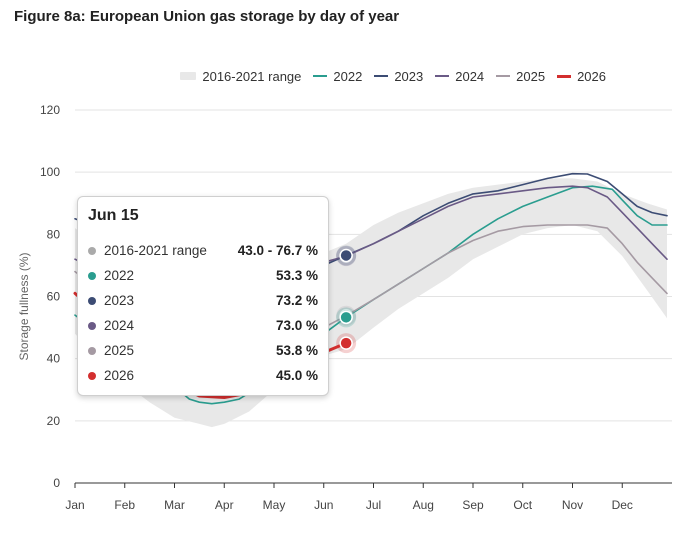 The height and width of the screenshot is (539, 684). Describe the element at coordinates (348, 76) in the screenshot. I see `legend-label-2022: 2022` at that location.